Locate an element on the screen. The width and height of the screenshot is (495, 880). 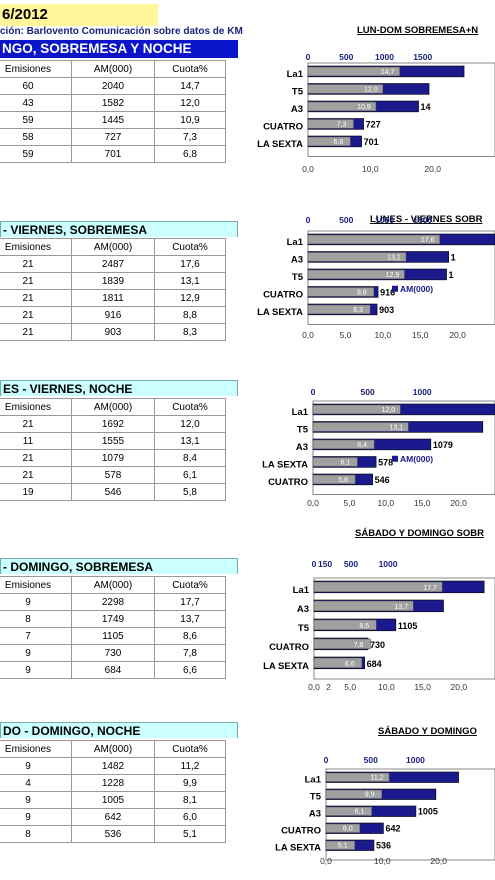
share-data-label: 6,8 is located at coordinates (339, 142).